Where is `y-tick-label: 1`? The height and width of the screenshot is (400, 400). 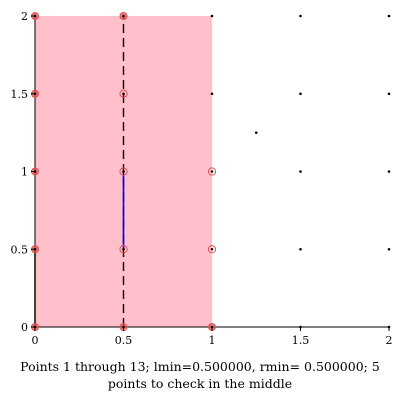 y-tick-label: 1 is located at coordinates (24, 172).